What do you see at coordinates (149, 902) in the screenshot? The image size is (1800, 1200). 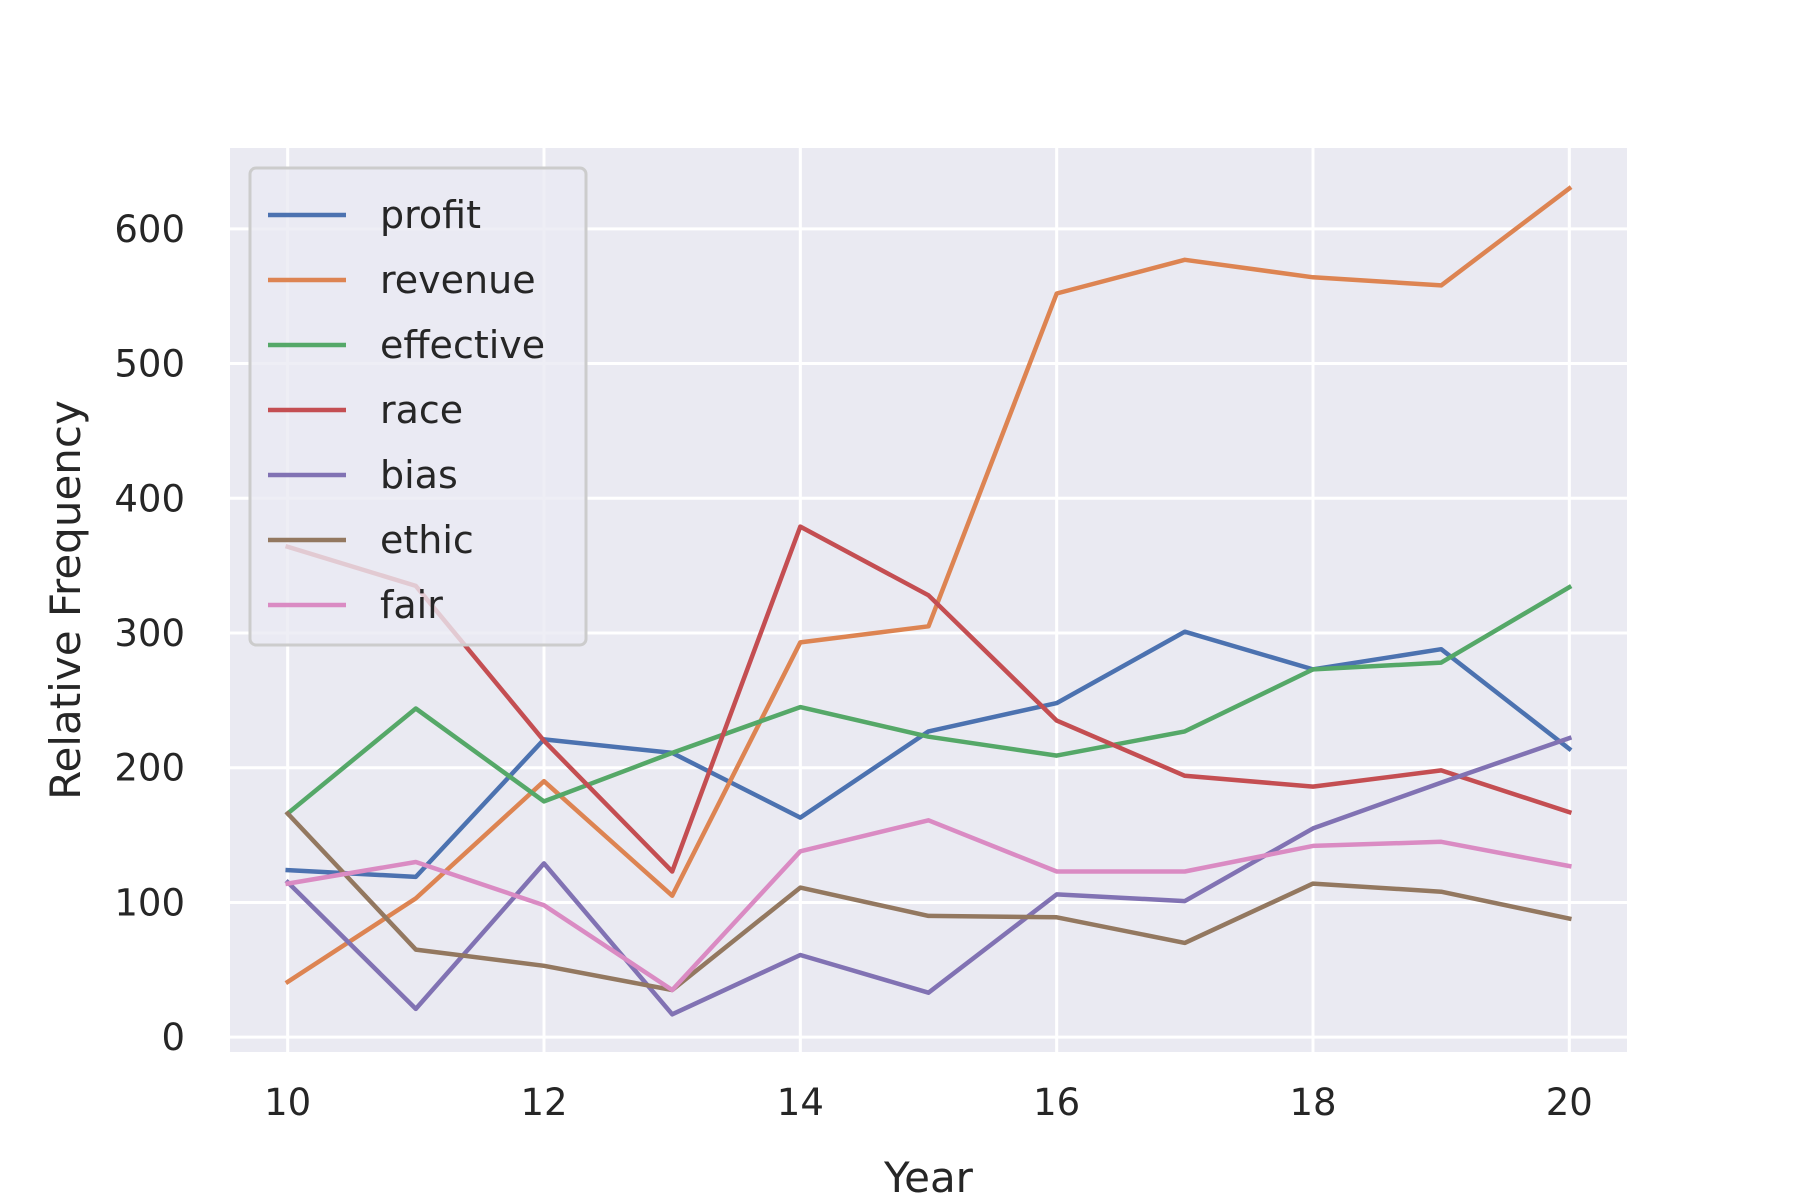 I see `y-tick-label: 100` at bounding box center [149, 902].